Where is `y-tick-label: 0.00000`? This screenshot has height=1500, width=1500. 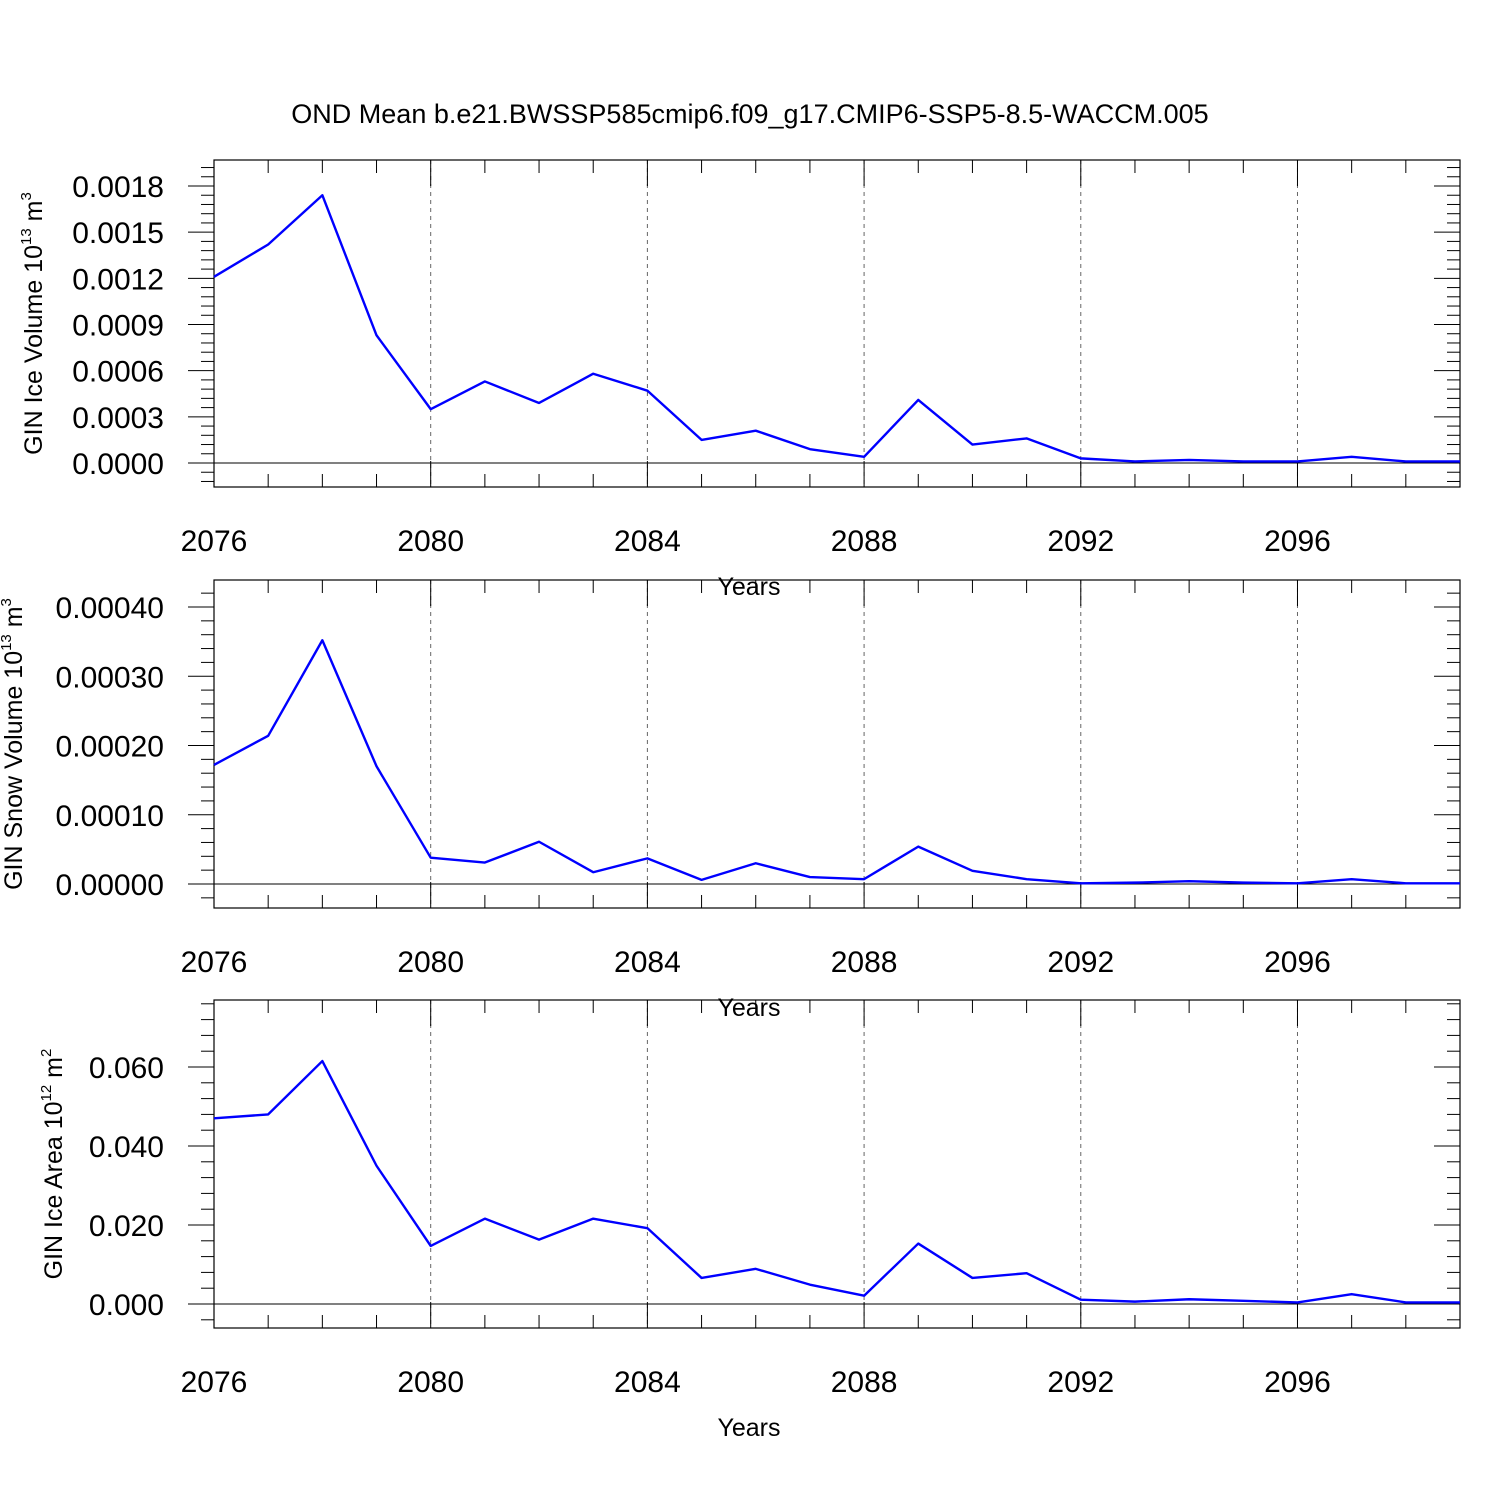 y-tick-label: 0.00000 is located at coordinates (110, 885).